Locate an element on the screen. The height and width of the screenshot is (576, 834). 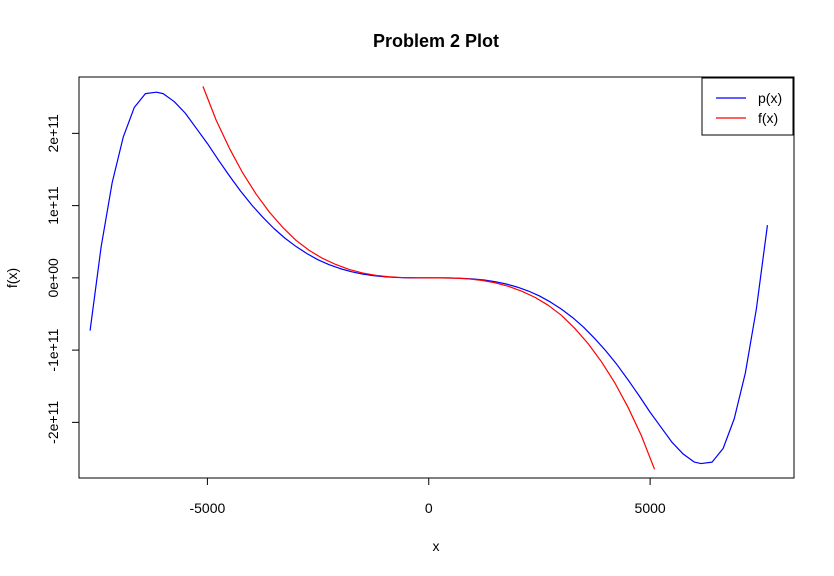
y-tick-label: -2e+11 is located at coordinates (53, 422).